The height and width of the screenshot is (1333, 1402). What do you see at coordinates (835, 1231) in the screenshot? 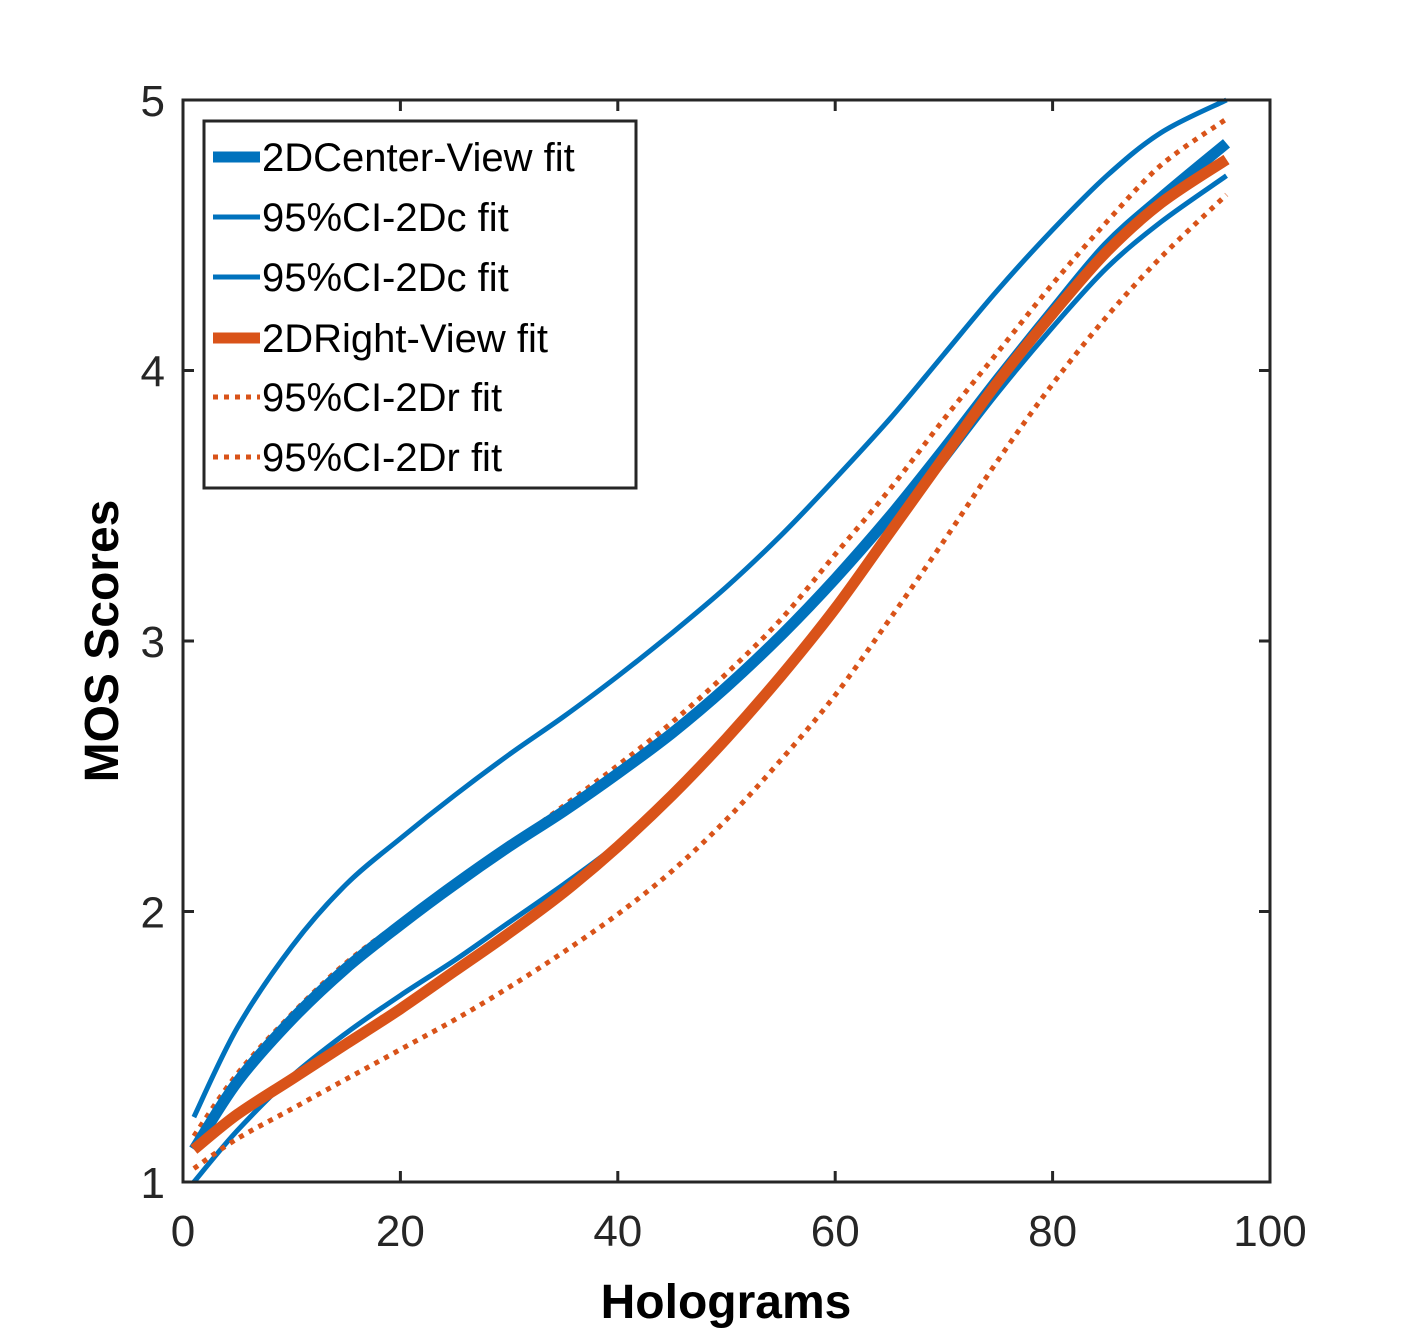
I see `x-tick-label: 60` at bounding box center [835, 1231].